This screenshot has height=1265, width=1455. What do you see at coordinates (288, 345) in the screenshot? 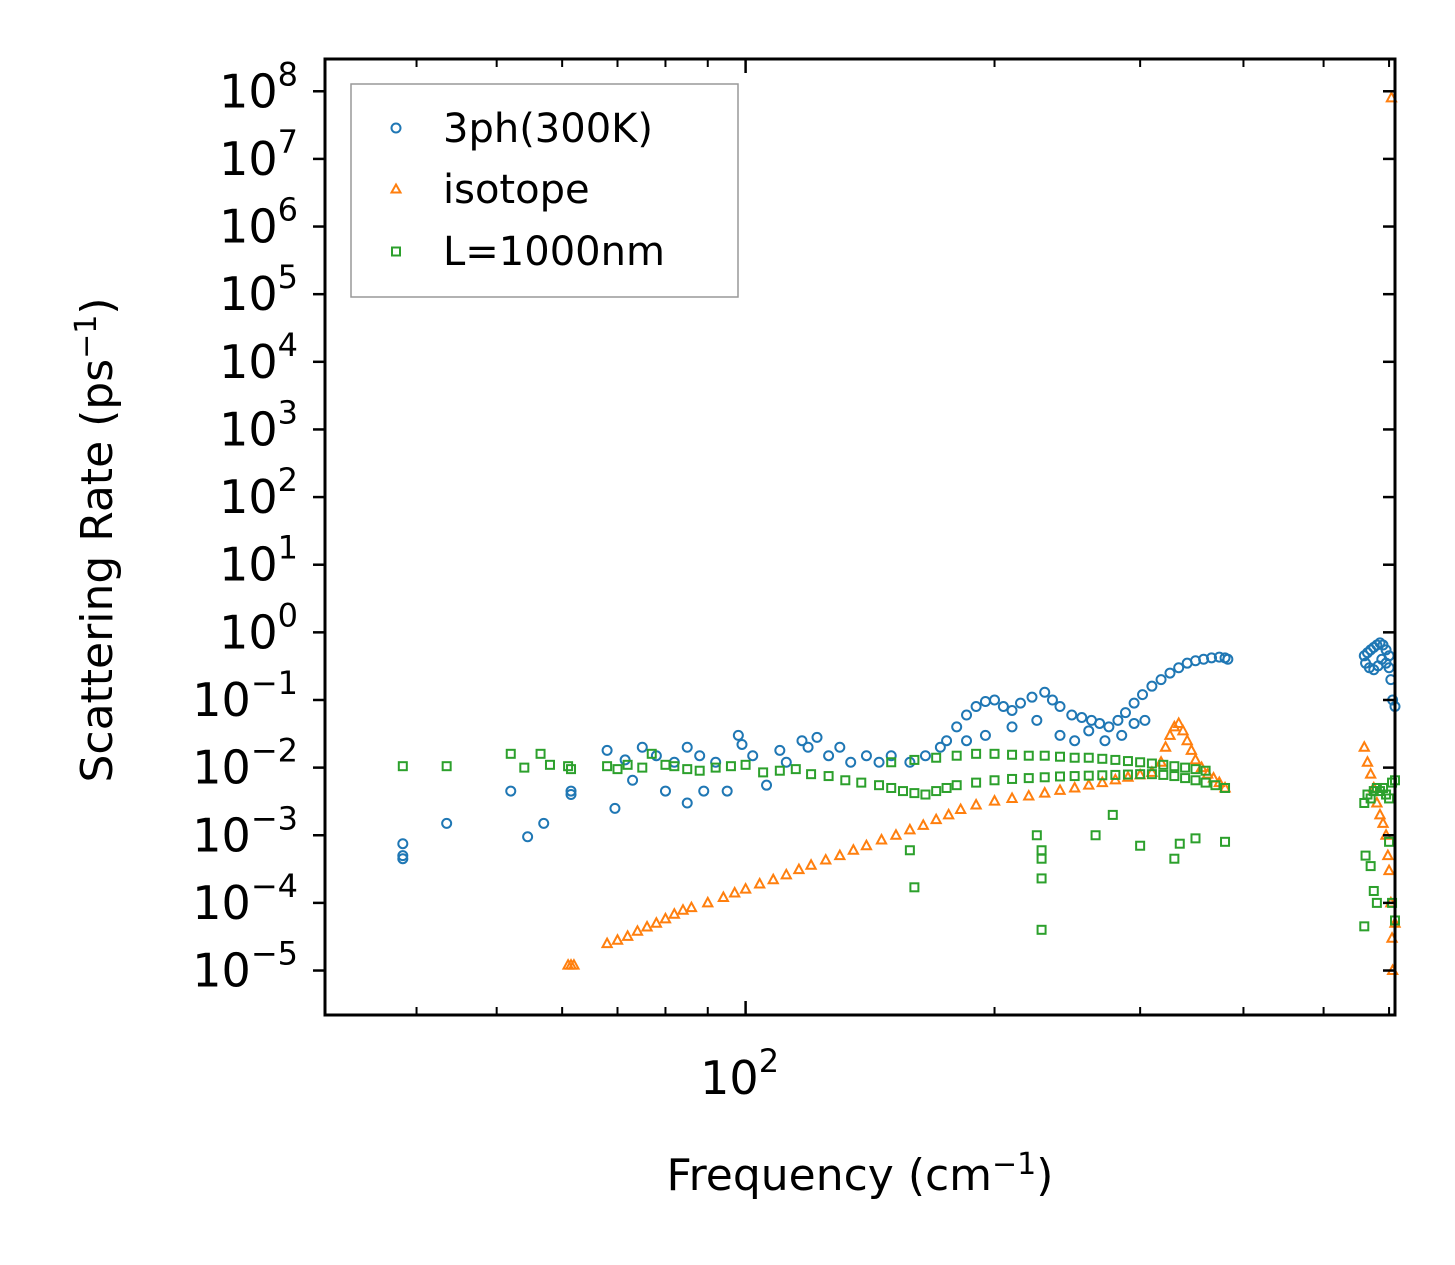
I see `y-tick-label-exp: 4` at bounding box center [288, 345].